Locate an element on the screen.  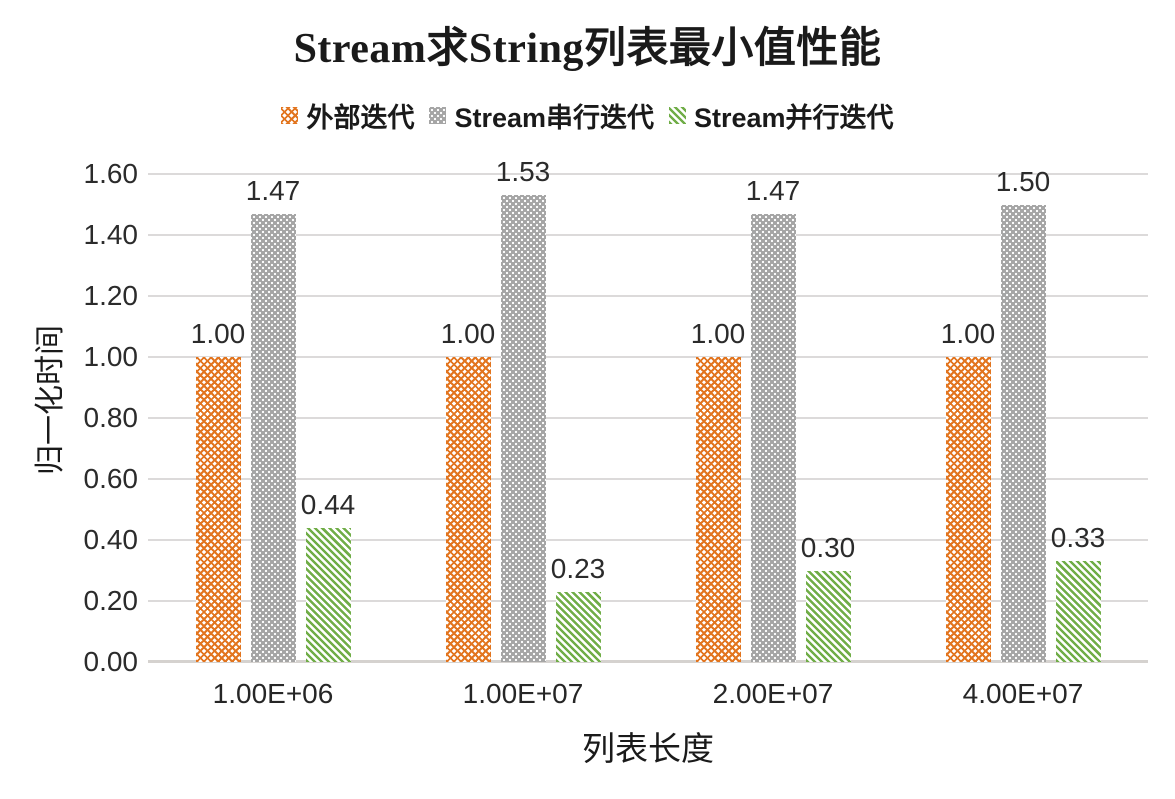
x-tick-label: 4.00E+07 is located at coordinates (1023, 693).